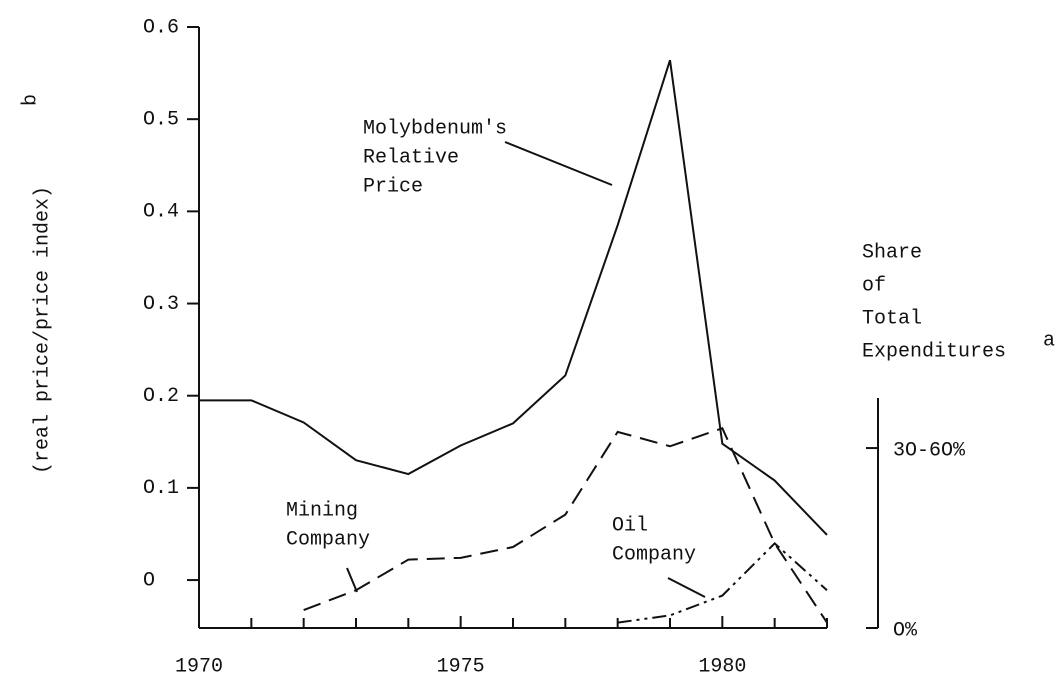 The image size is (1062, 687). I want to click on series-label: Molybdenum's, so click(435, 128).